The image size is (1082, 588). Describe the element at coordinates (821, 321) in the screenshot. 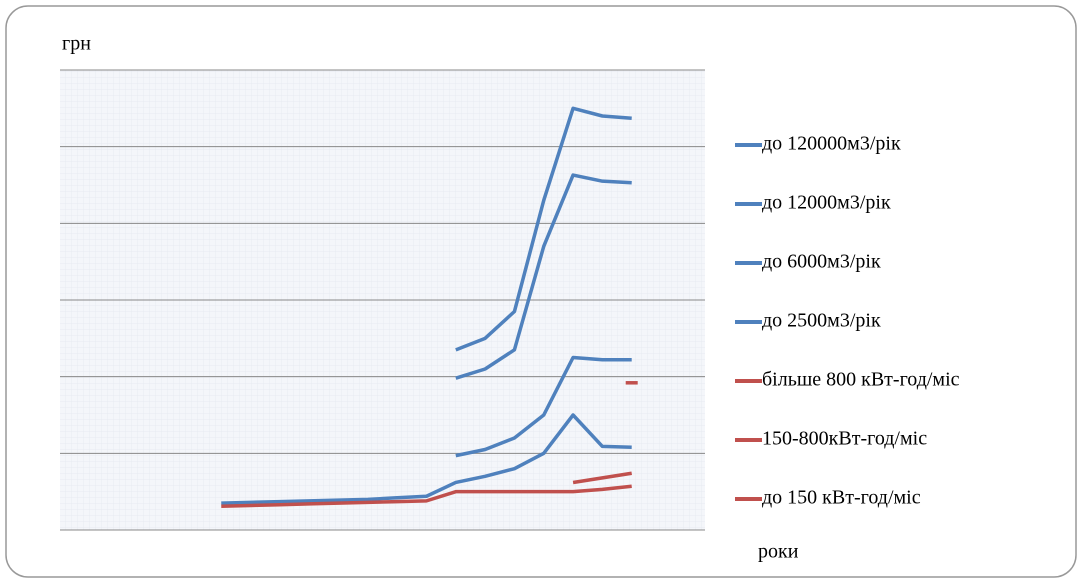

I see `legend-label: до 2500м3/рік` at that location.